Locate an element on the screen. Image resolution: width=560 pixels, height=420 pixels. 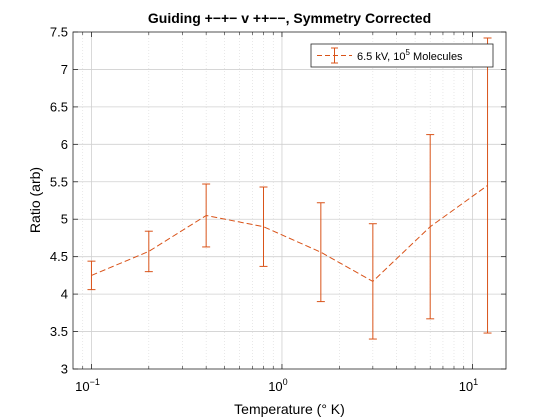
y-tick-label: 3 is located at coordinates (64, 369).